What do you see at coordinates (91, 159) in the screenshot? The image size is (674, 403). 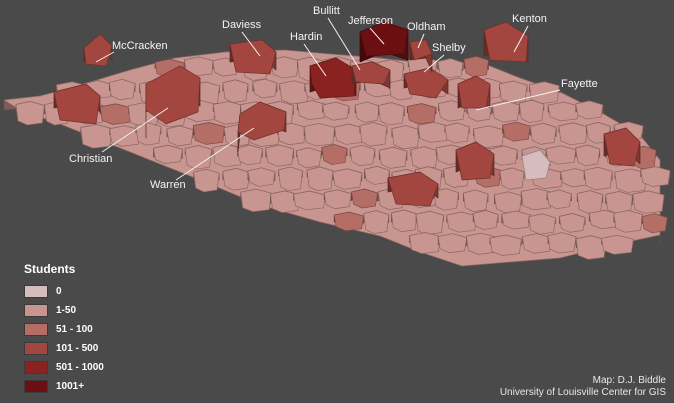 I see `county-label-christian: Christian` at bounding box center [91, 159].